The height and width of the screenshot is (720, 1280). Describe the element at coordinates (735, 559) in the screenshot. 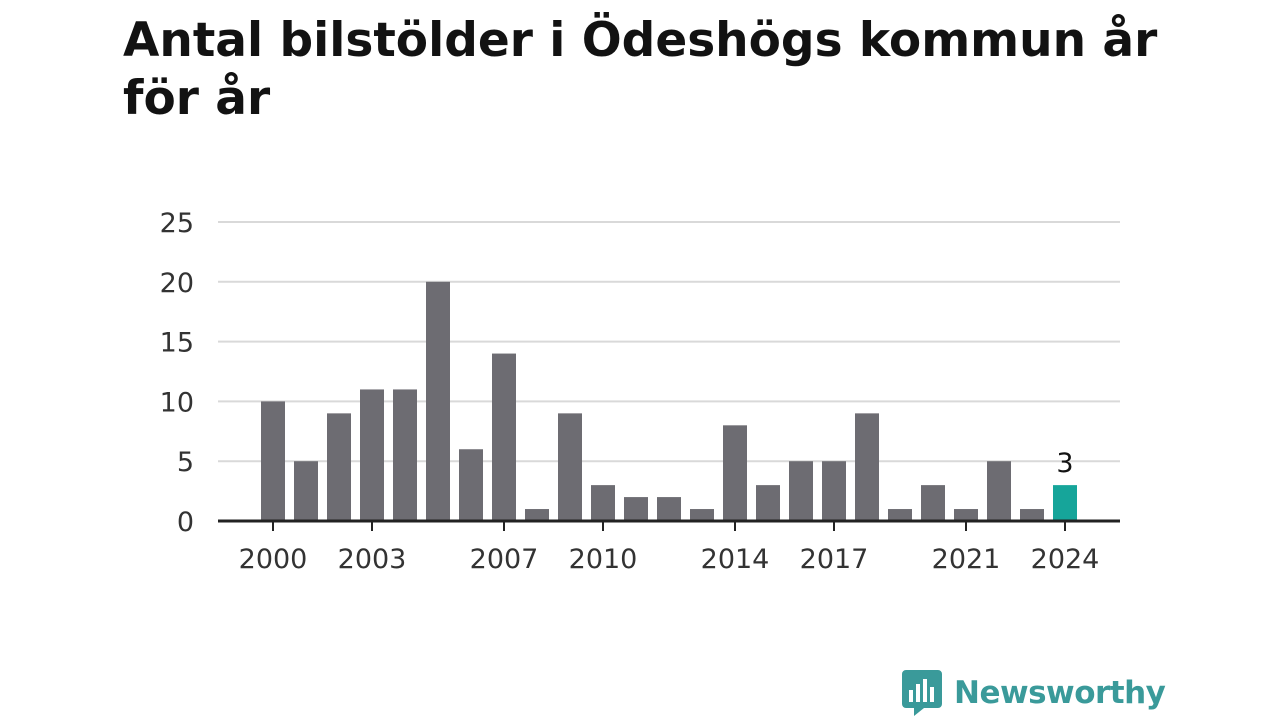

I see `x-tick-label: 2014` at that location.